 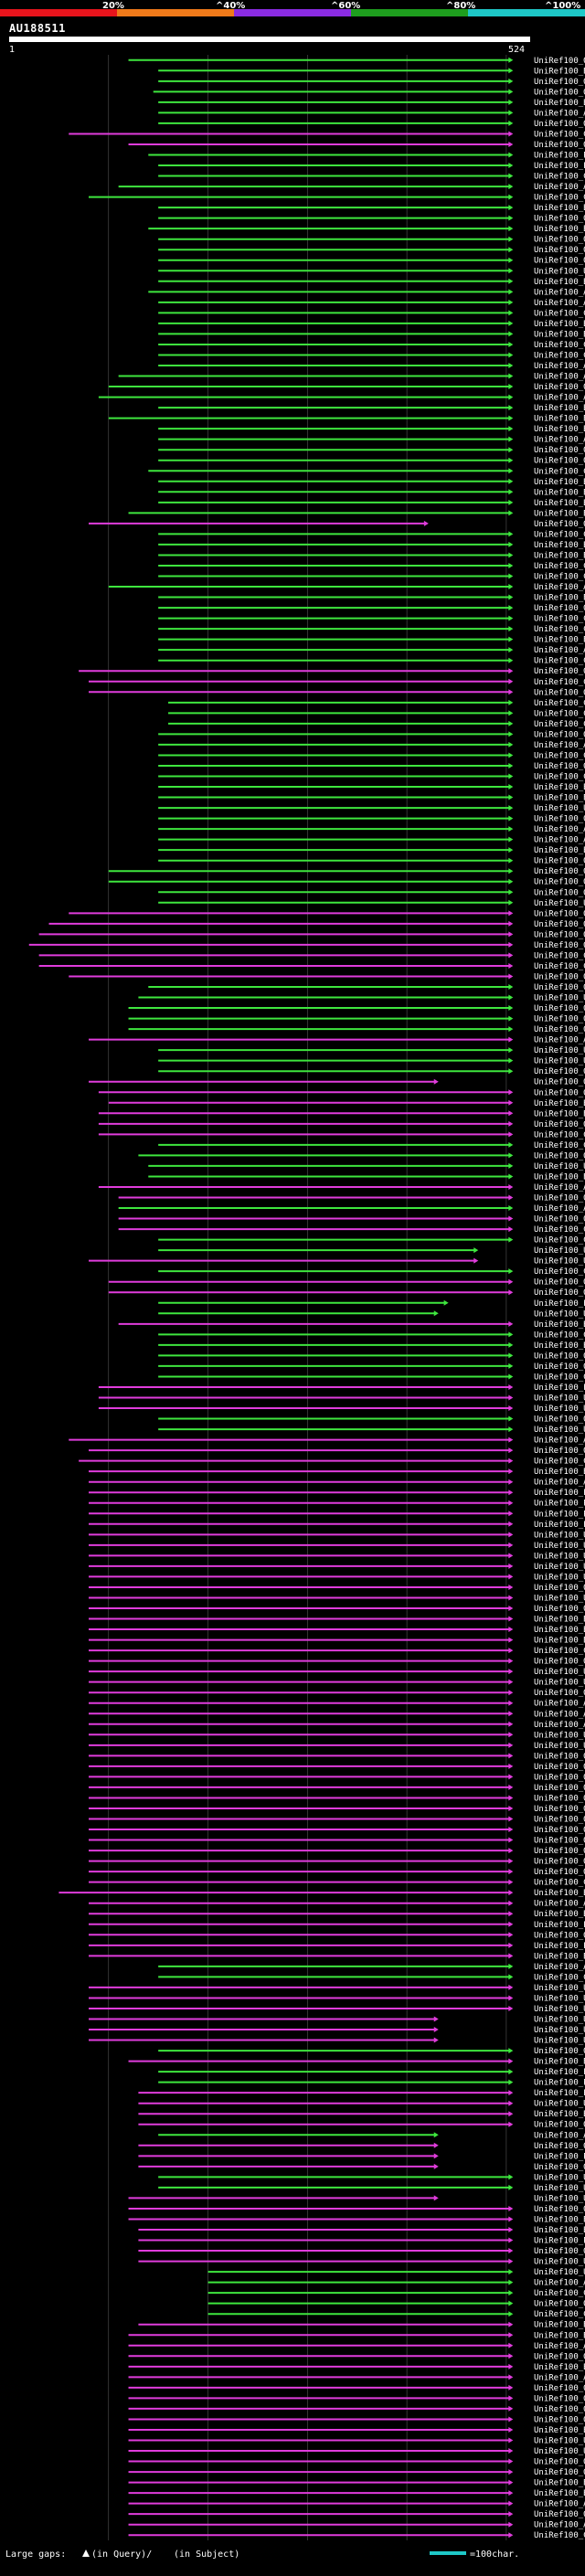 I want to click on hit-label: UniRef100_Q751V7, so click(x=560, y=976).